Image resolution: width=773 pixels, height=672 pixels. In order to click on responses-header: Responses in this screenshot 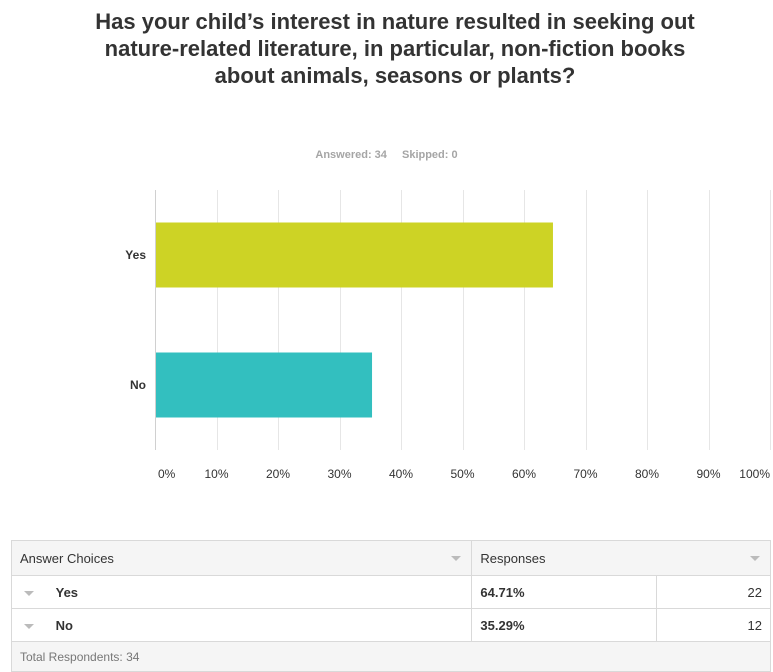, I will do `click(621, 558)`.